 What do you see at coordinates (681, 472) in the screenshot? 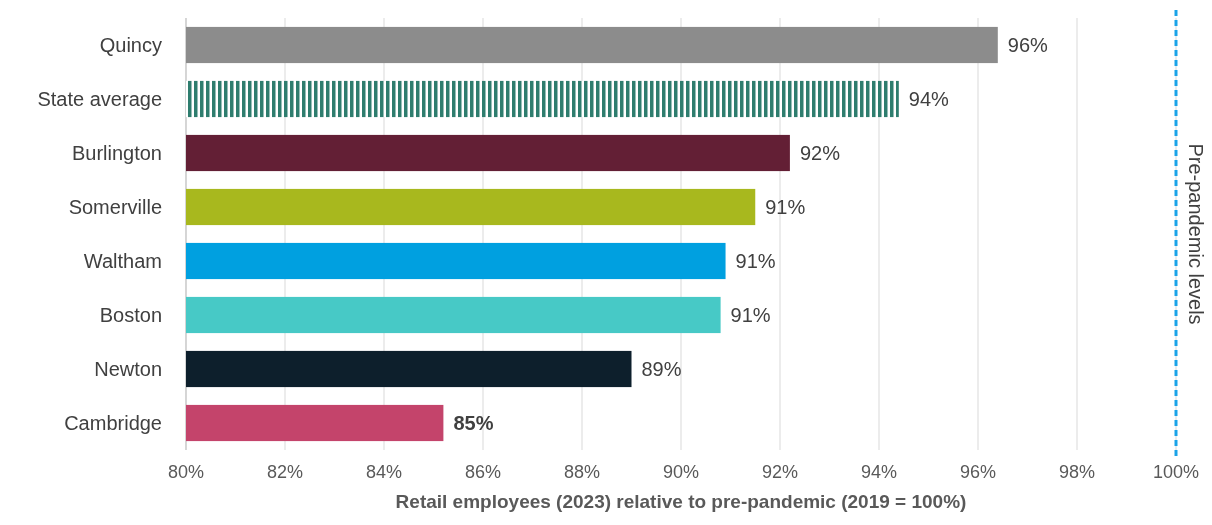
I see `x-tick-label: 90%` at bounding box center [681, 472].